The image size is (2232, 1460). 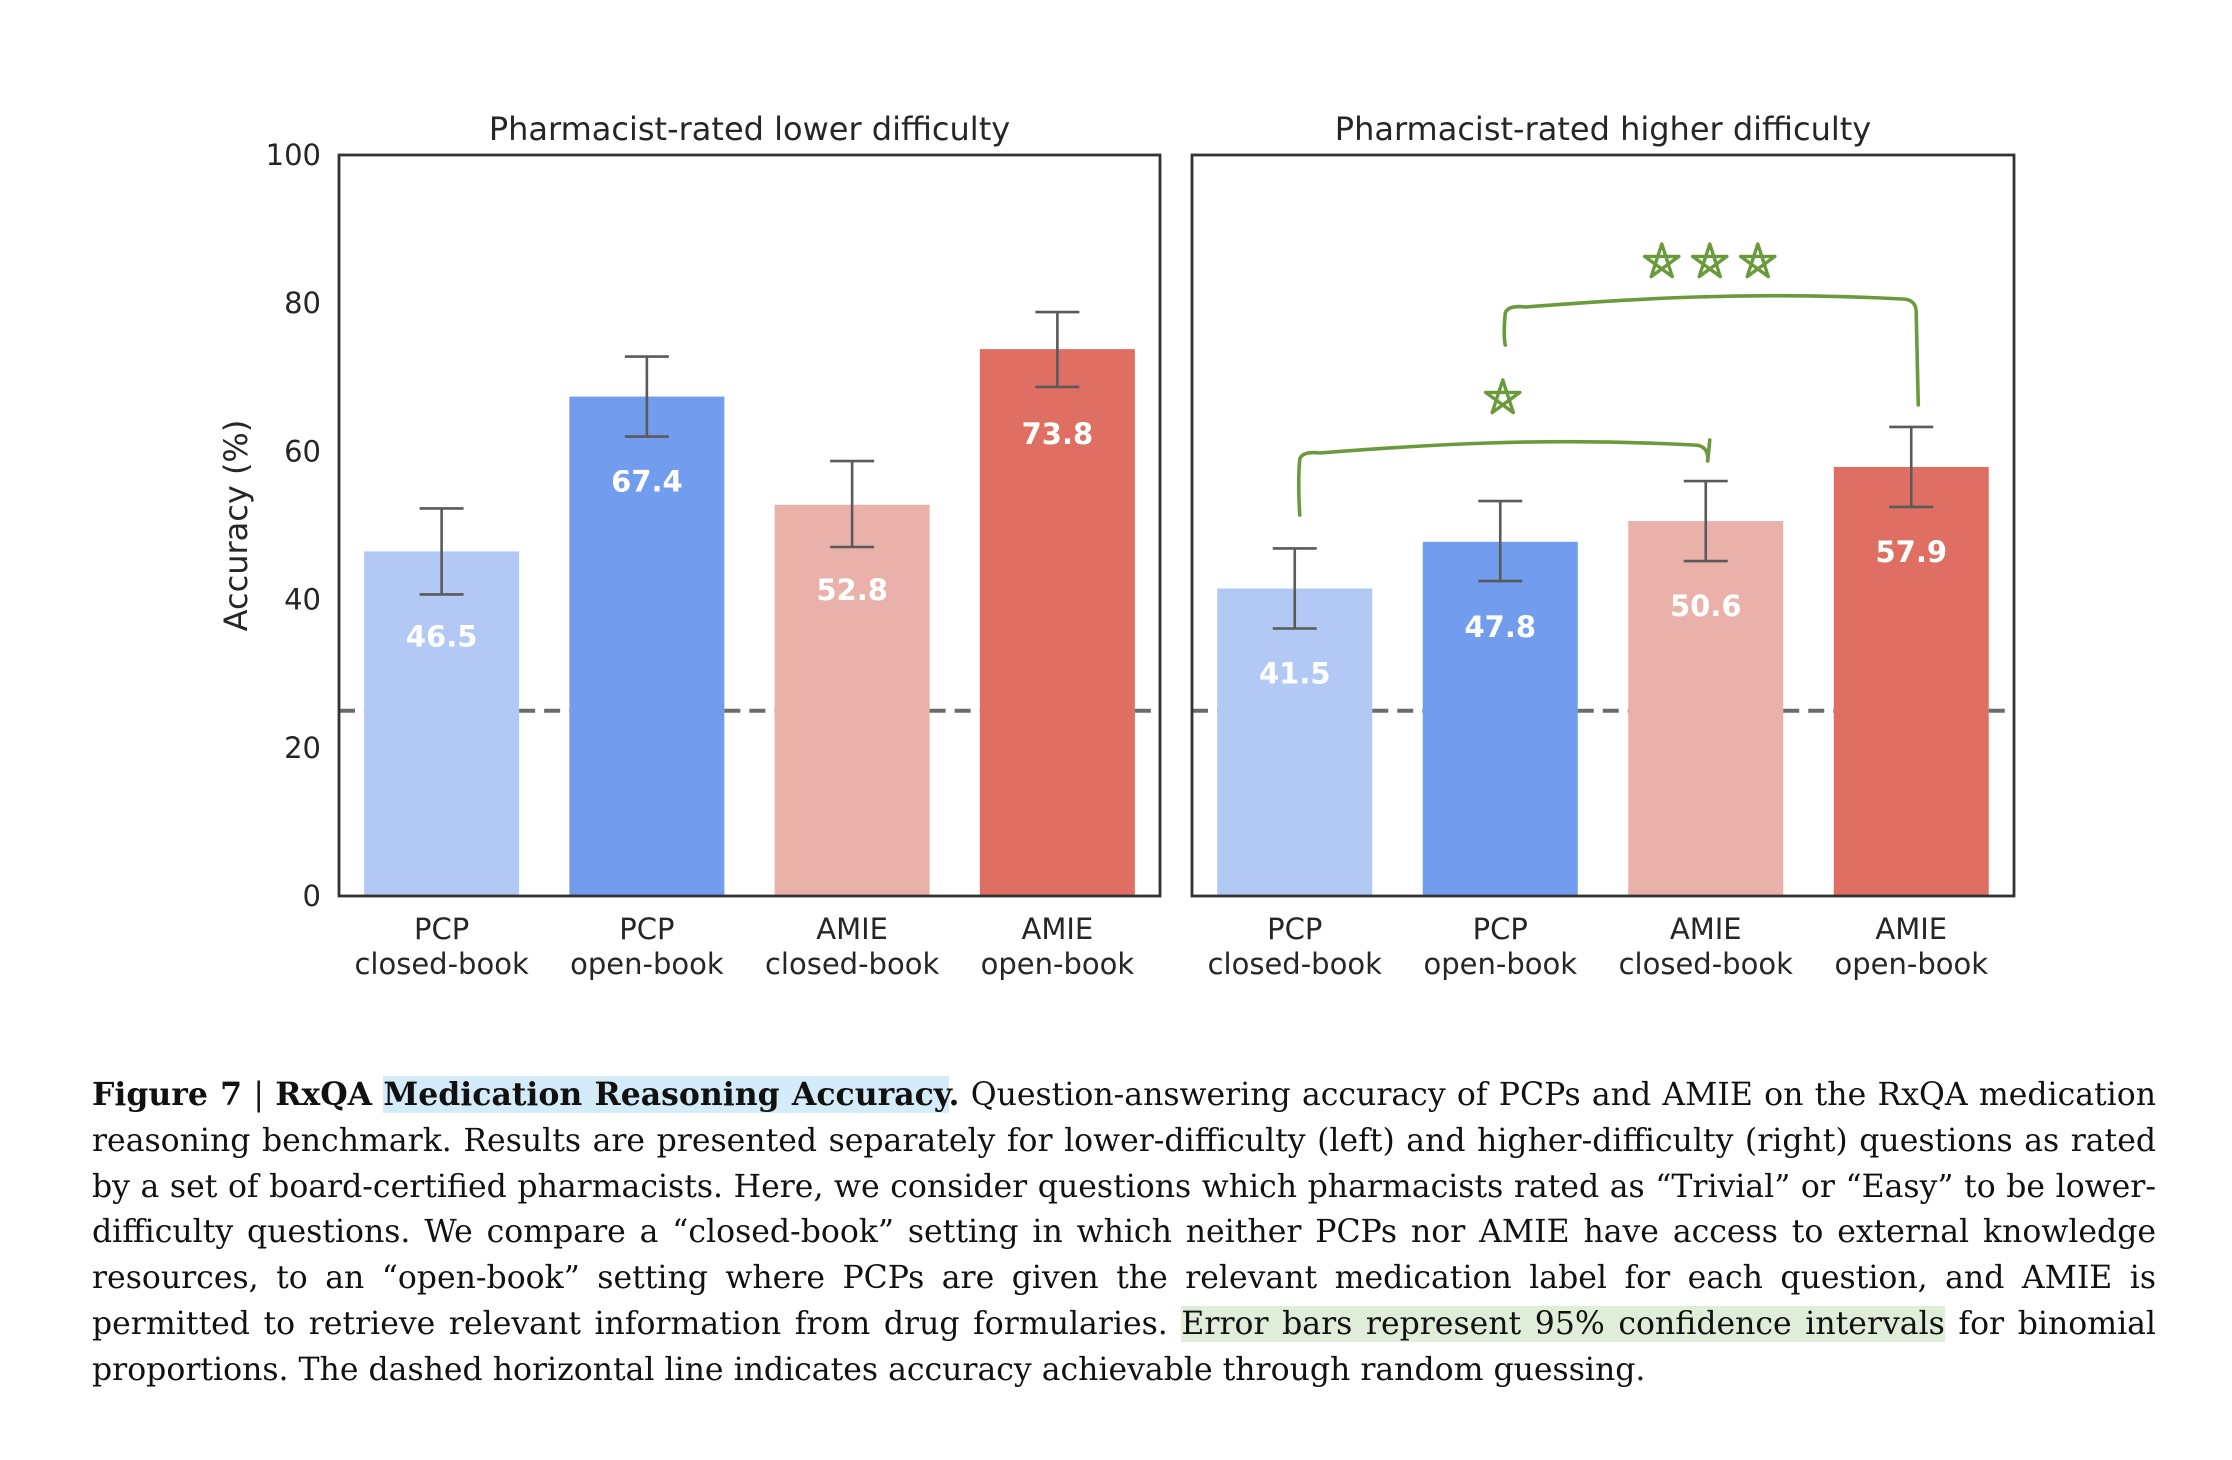 What do you see at coordinates (312, 896) in the screenshot?
I see `y-tick-label: 0` at bounding box center [312, 896].